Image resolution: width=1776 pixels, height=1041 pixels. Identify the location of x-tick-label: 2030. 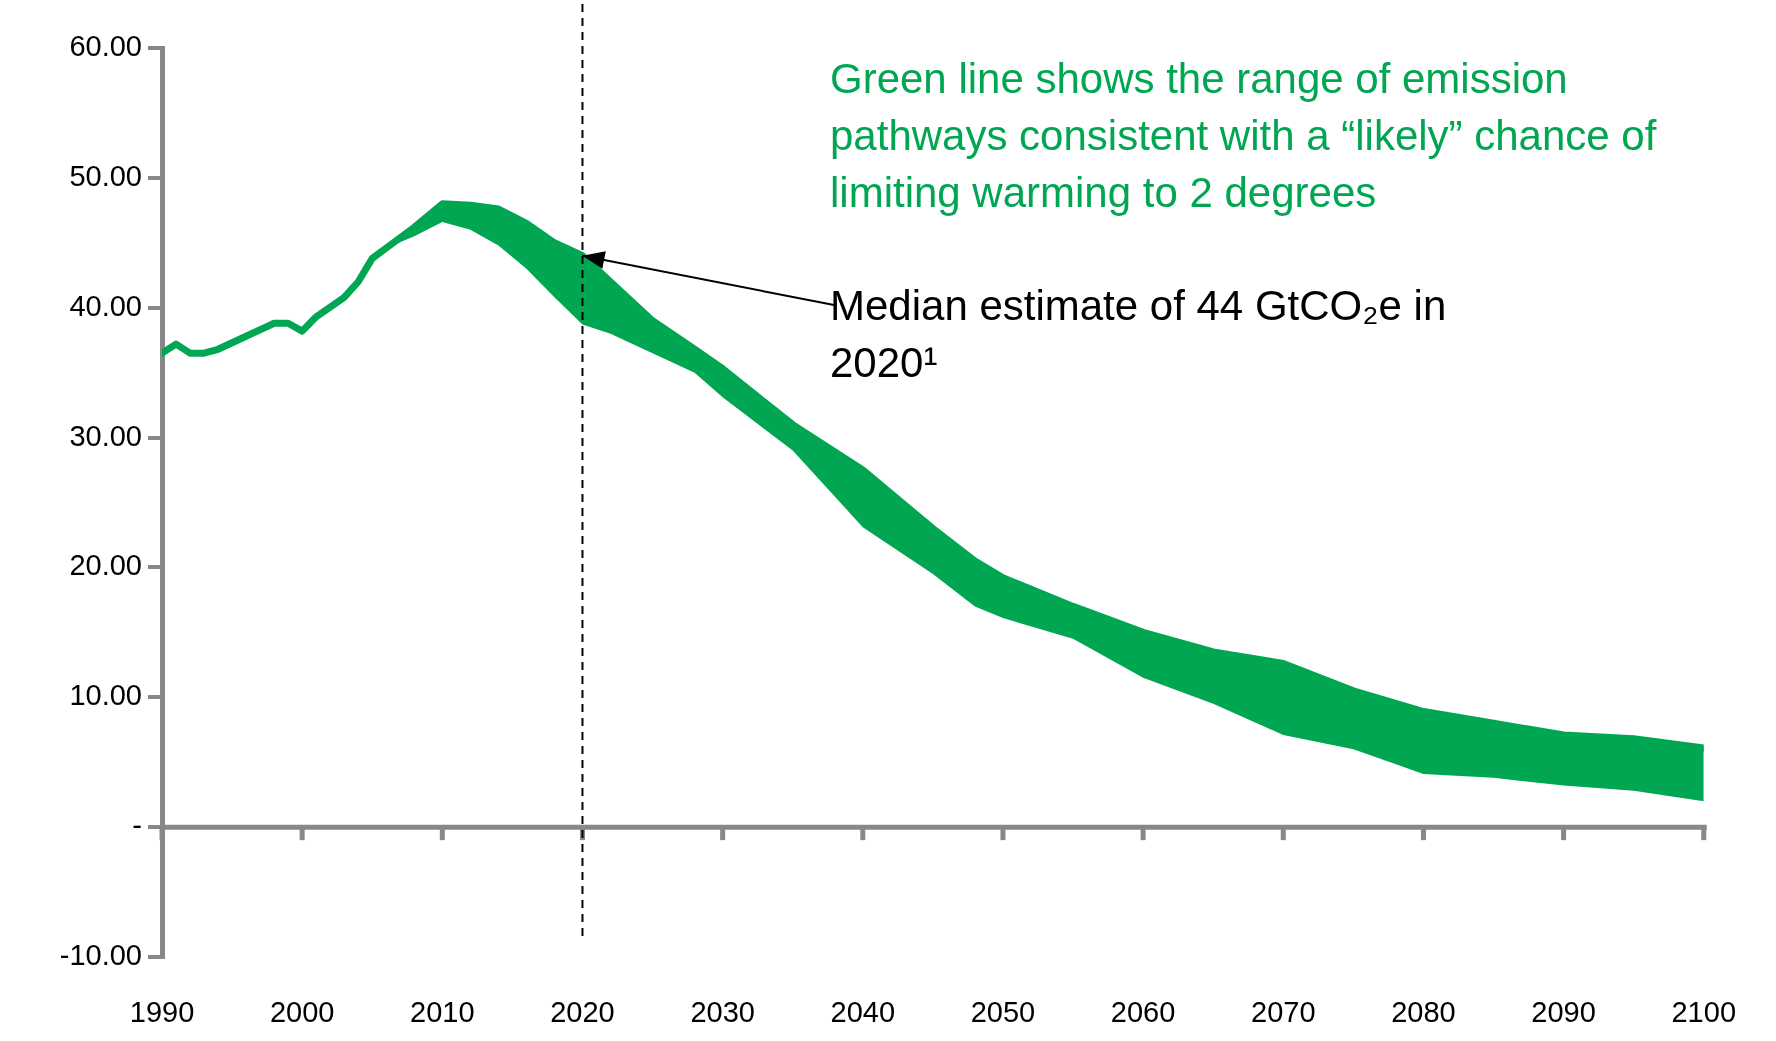
(722, 1012).